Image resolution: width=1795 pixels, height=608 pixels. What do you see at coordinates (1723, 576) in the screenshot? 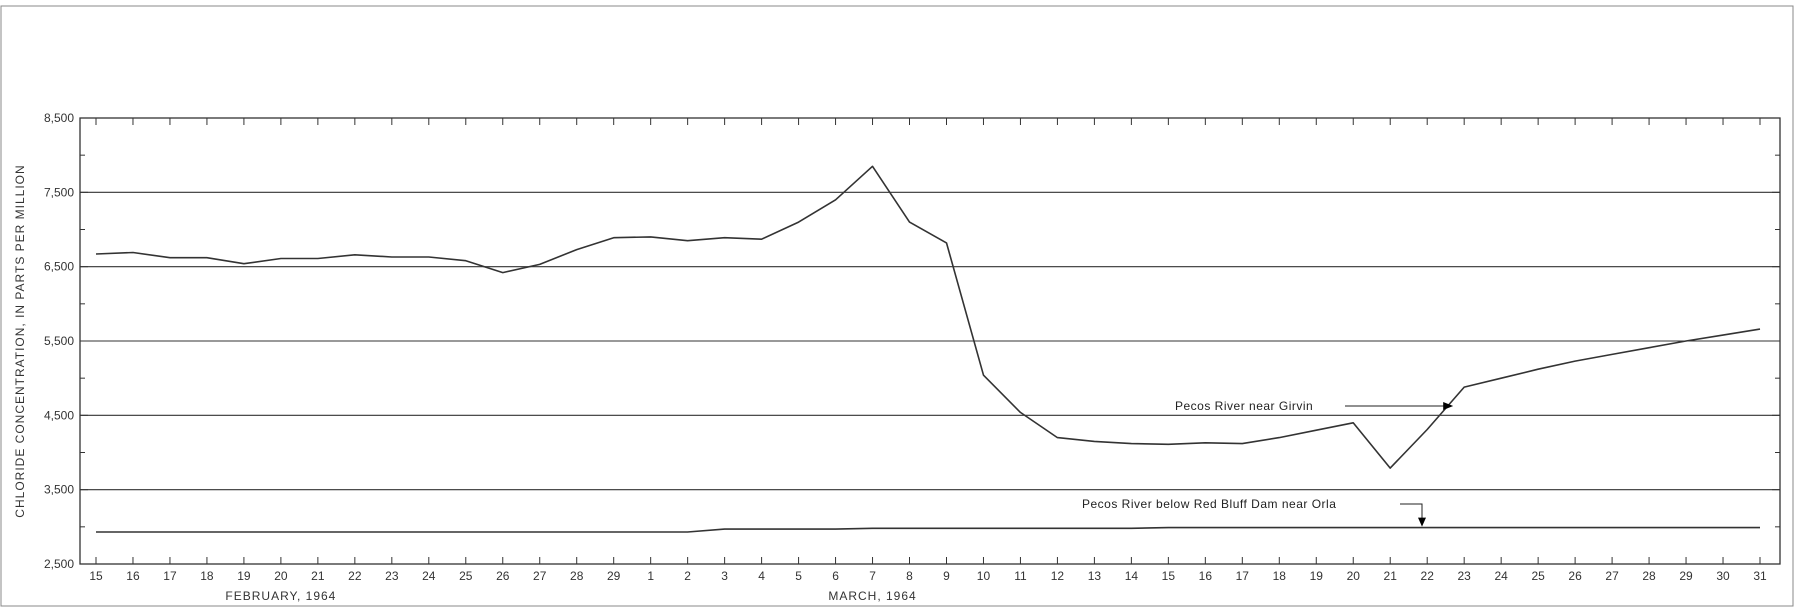
I see `x-tick-label: 30` at bounding box center [1723, 576].